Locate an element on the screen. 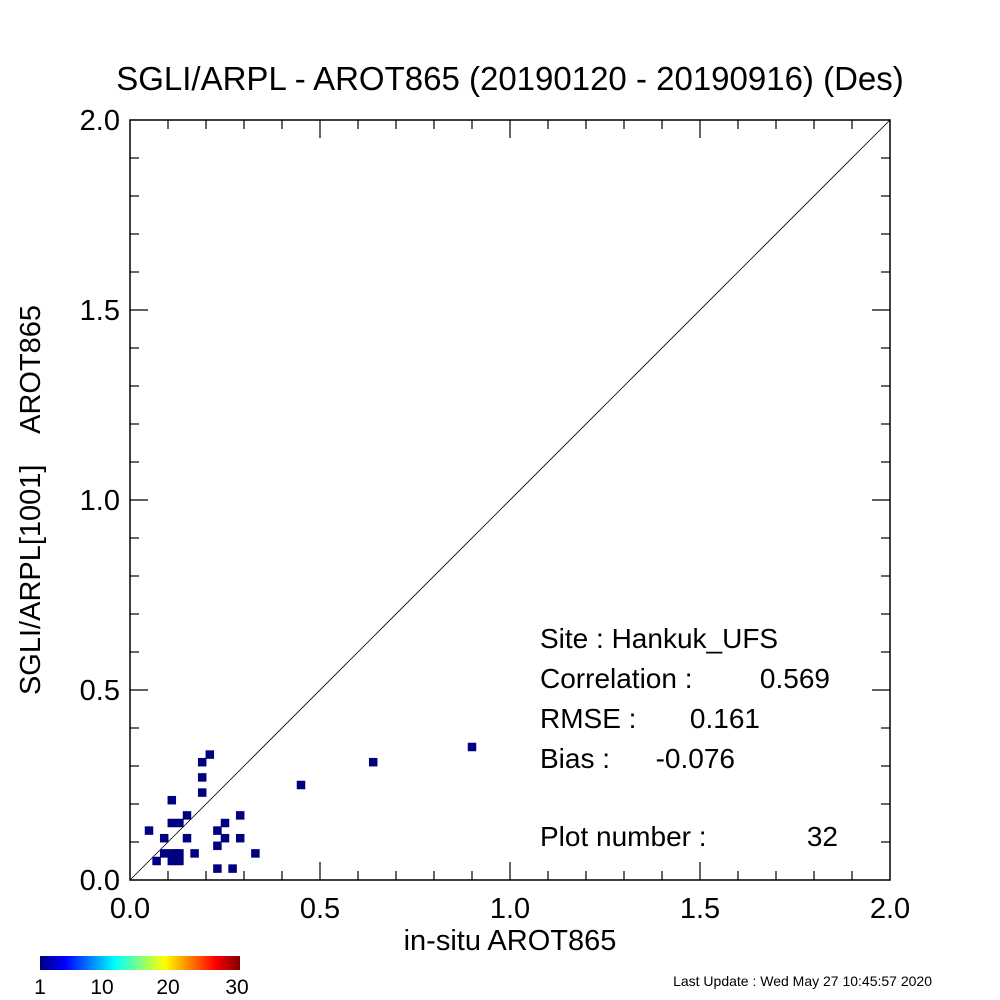 The width and height of the screenshot is (1000, 1000). x-axis-label: in-situ AROT865 is located at coordinates (510, 941).